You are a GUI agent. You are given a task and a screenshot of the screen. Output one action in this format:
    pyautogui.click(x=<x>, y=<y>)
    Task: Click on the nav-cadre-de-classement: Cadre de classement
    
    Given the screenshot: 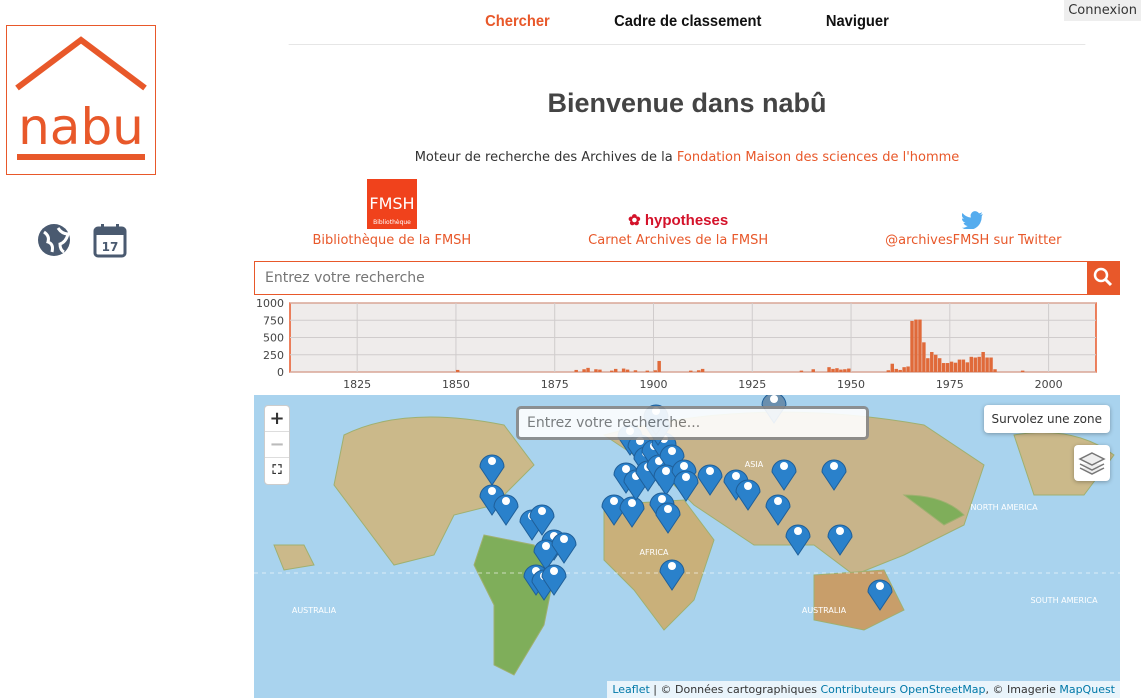 What is the action you would take?
    pyautogui.click(x=688, y=21)
    